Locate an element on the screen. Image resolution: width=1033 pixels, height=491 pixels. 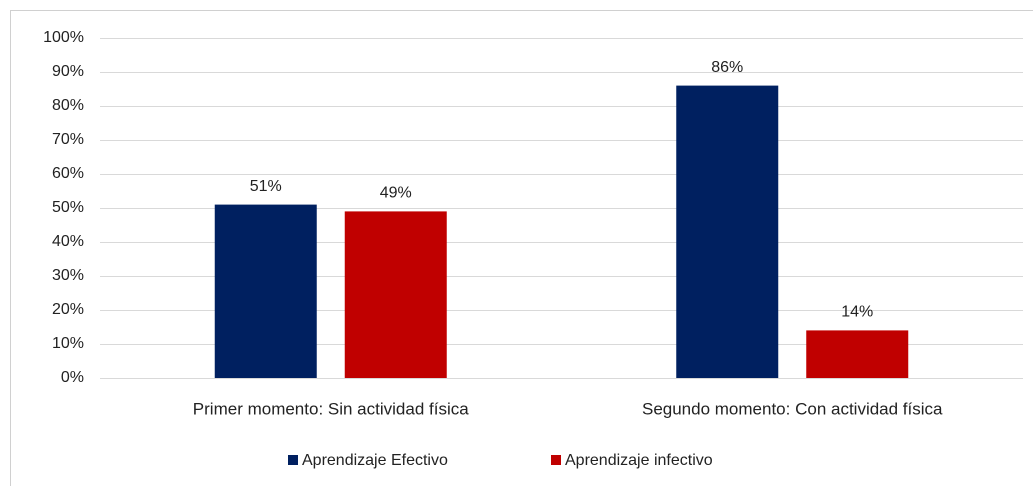
legend-label: Aprendizaje infectivo is located at coordinates (639, 460).